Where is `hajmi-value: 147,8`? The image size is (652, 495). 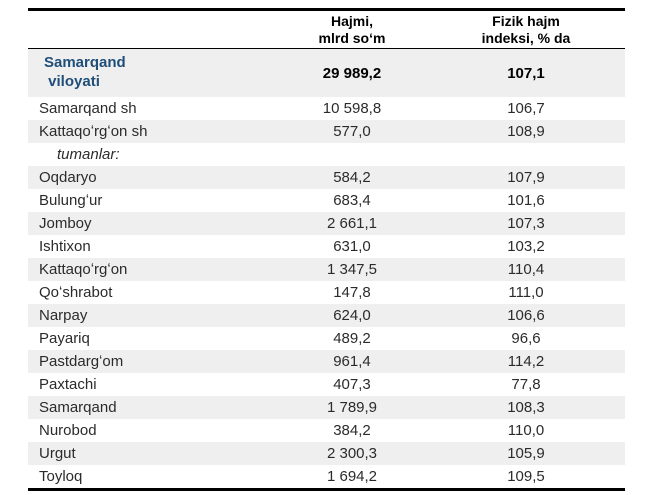
hajmi-value: 147,8 is located at coordinates (352, 292).